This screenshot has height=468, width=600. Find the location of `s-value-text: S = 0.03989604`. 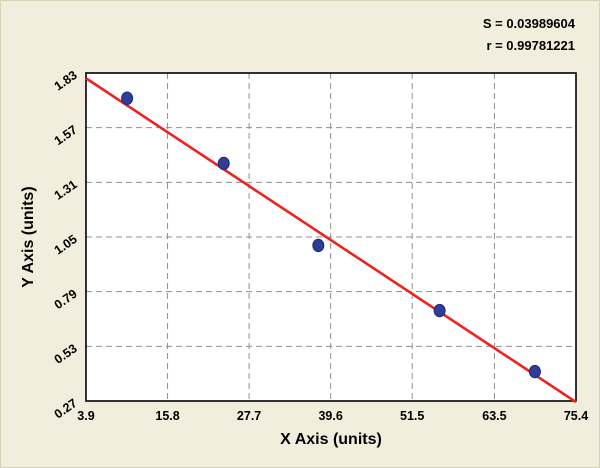

s-value-text: S = 0.03989604 is located at coordinates (528, 23).